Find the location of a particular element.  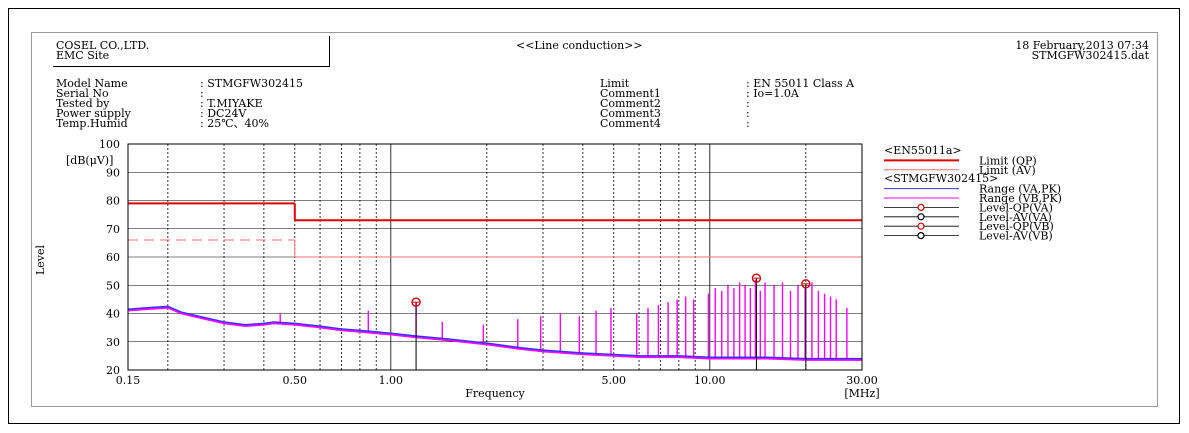

y-tick-label: 100 is located at coordinates (109, 144).